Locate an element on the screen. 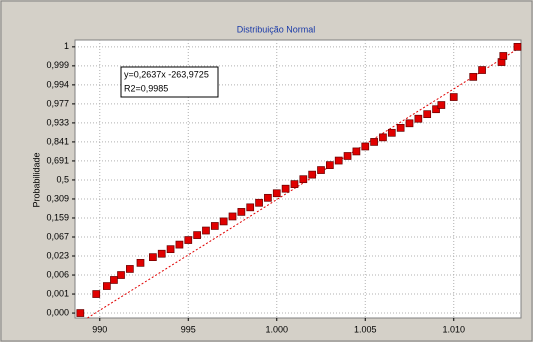 The height and width of the screenshot is (342, 533). y-tick-label: 0,933 is located at coordinates (57, 122).